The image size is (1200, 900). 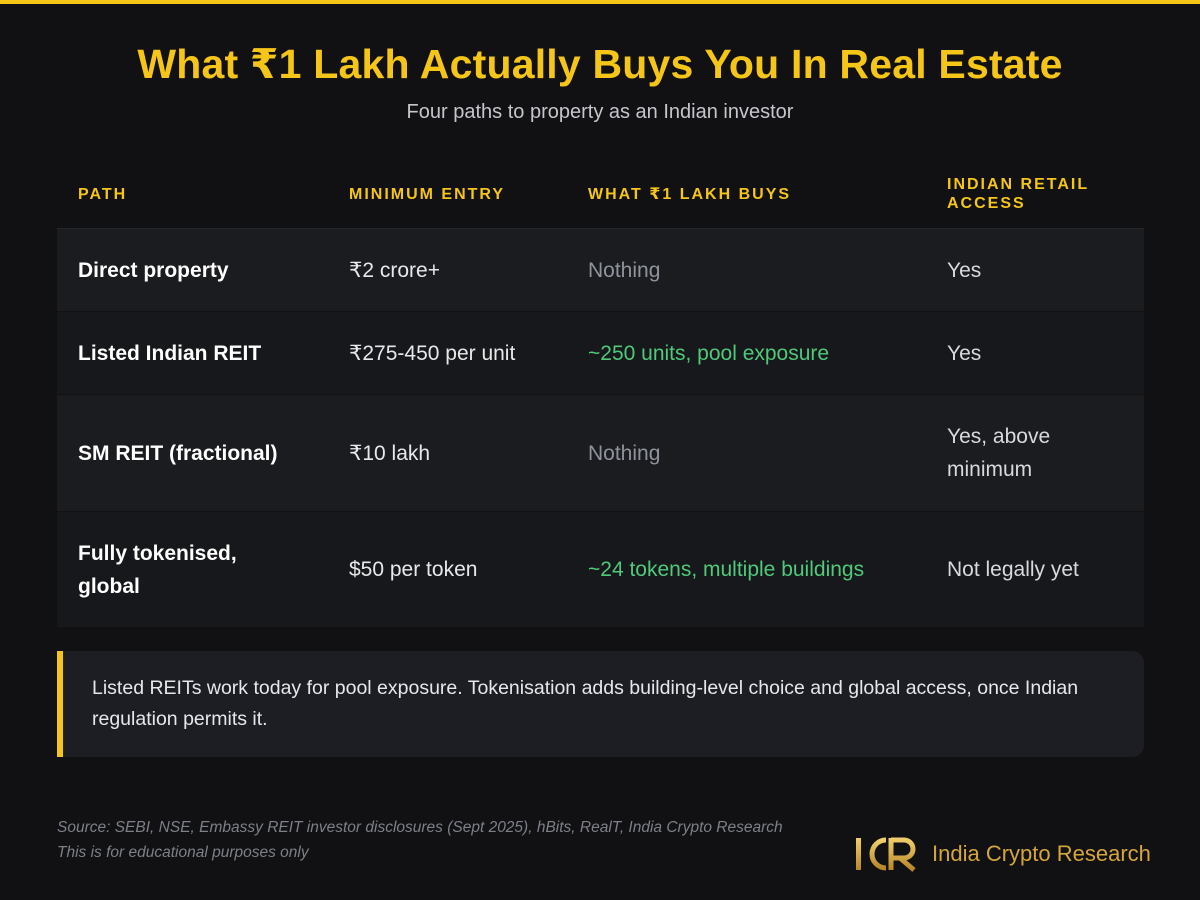 I want to click on path-cell: Fully tokenised, global, so click(x=157, y=569).